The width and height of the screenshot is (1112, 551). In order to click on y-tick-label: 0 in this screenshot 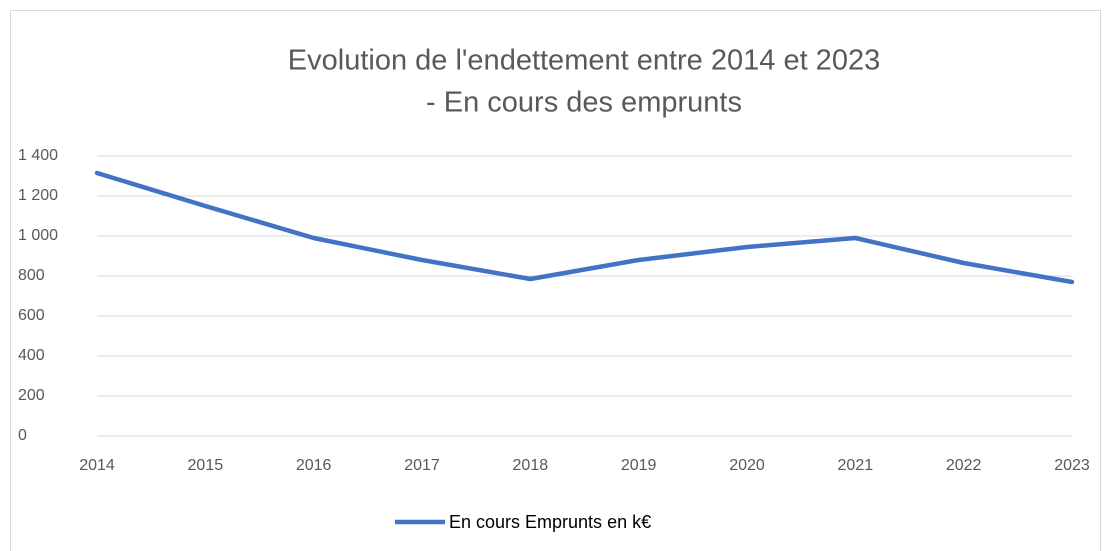, I will do `click(22, 435)`.